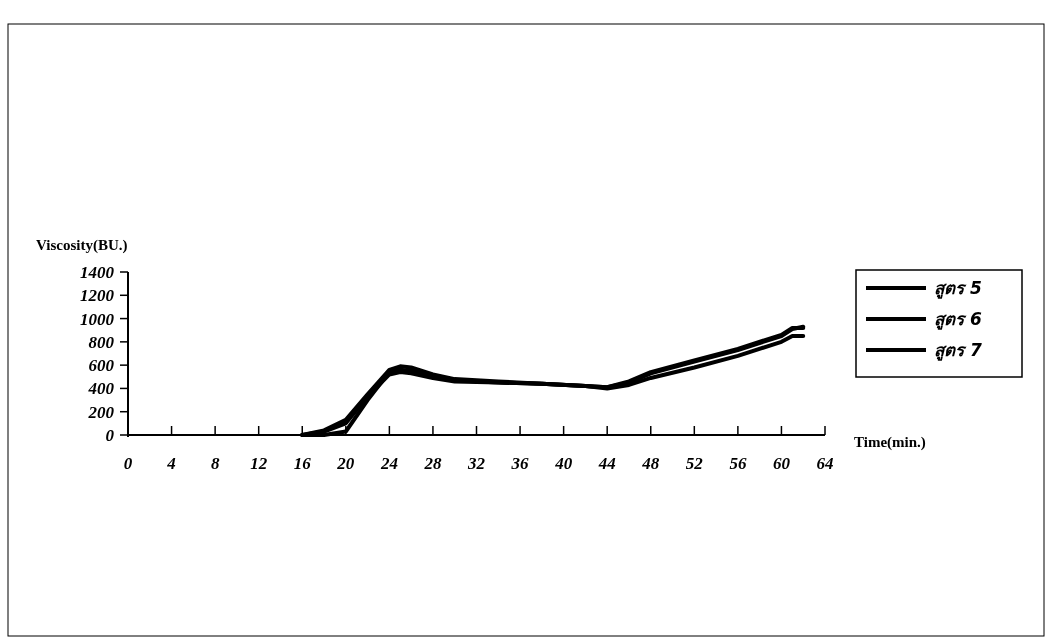 The height and width of the screenshot is (642, 1053). Describe the element at coordinates (97, 296) in the screenshot. I see `y-tick-label: 1200` at that location.